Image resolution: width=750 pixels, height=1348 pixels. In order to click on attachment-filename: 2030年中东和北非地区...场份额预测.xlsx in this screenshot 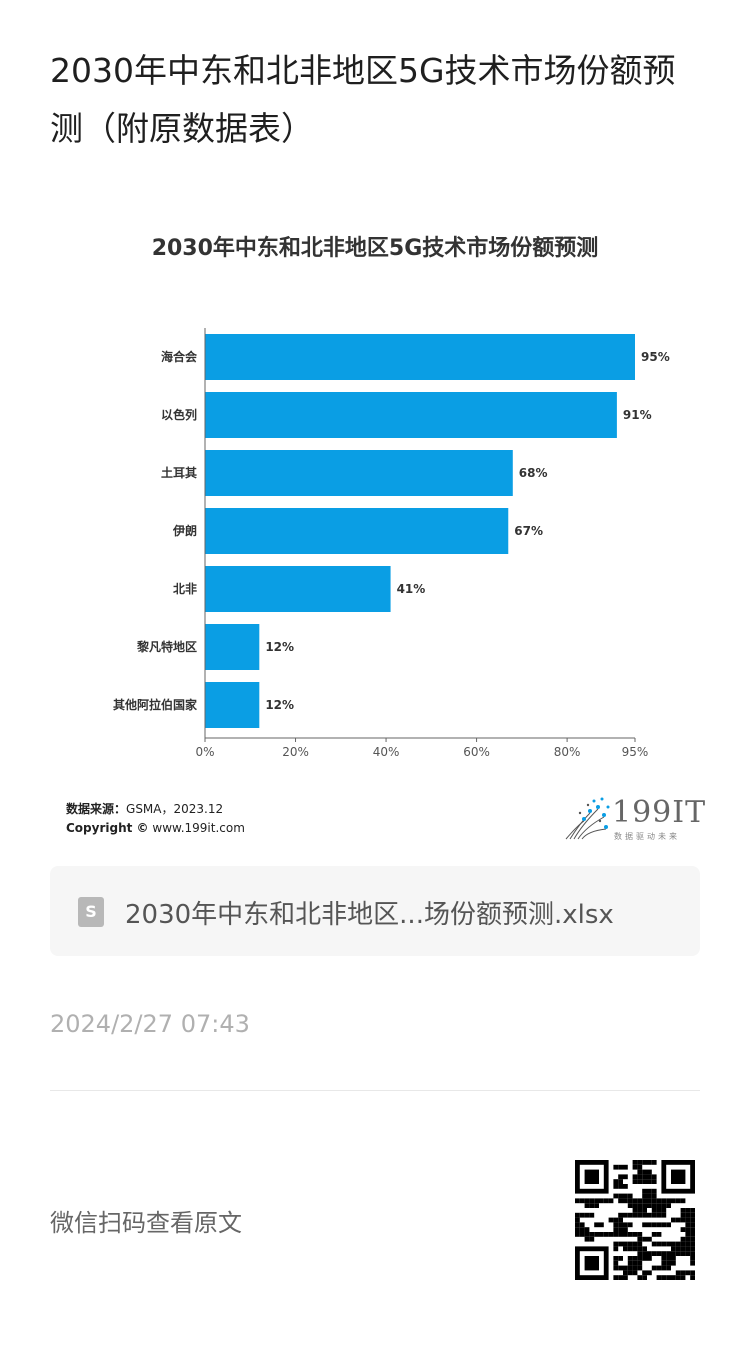, I will do `click(369, 915)`.